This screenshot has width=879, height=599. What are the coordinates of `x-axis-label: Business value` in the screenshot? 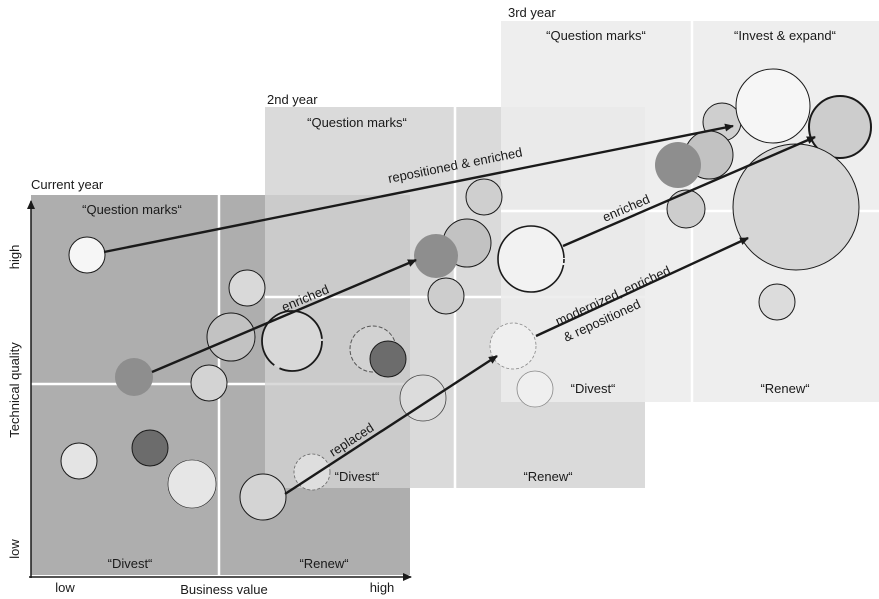 It's located at (223, 589).